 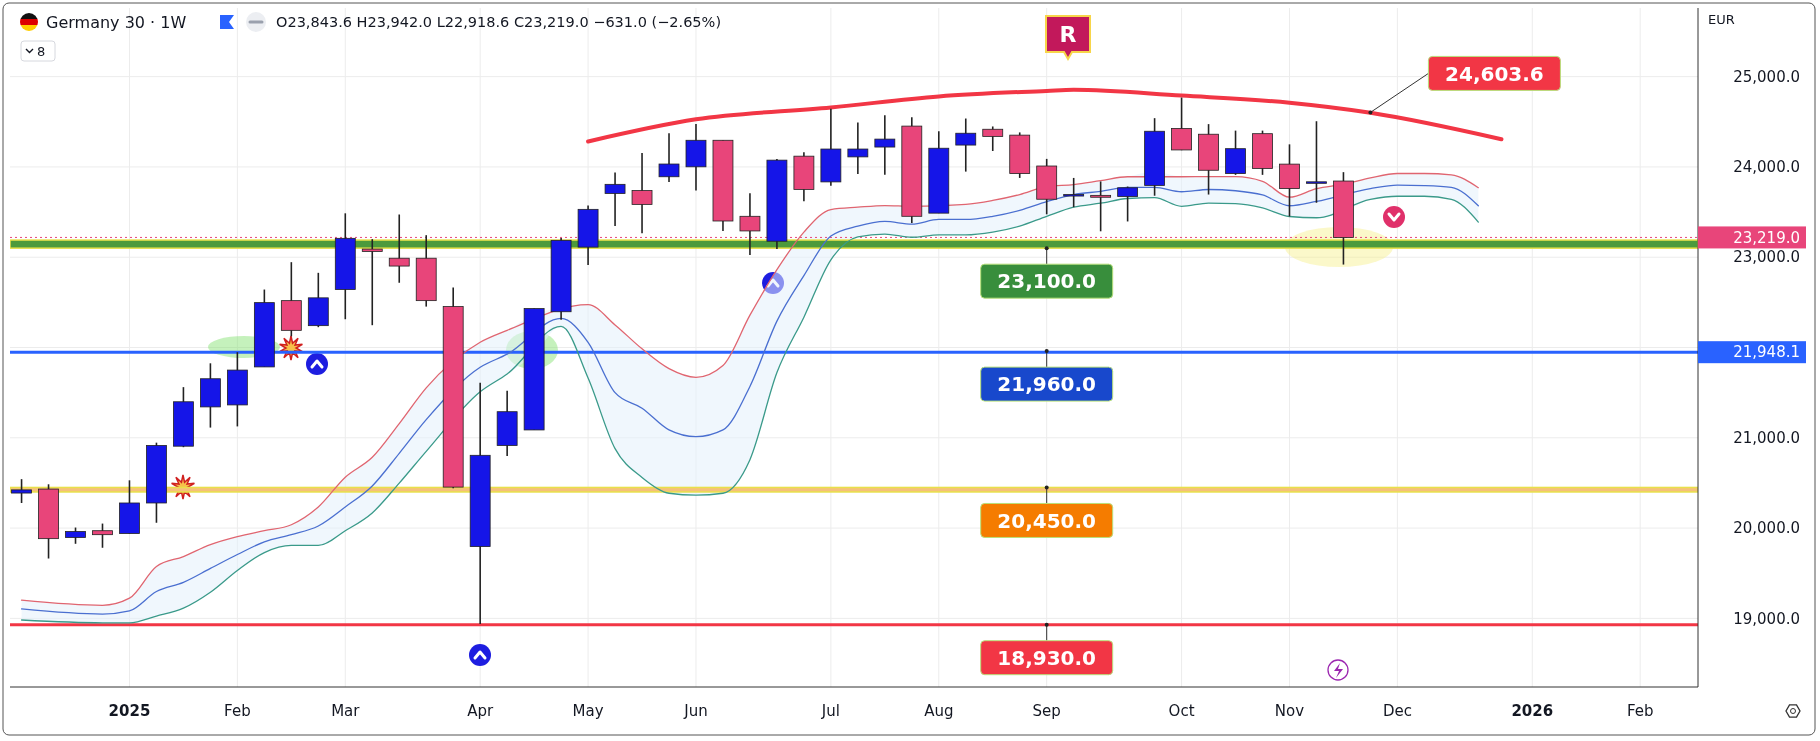 I want to click on x-tick-label: Oct, so click(x=1181, y=711).